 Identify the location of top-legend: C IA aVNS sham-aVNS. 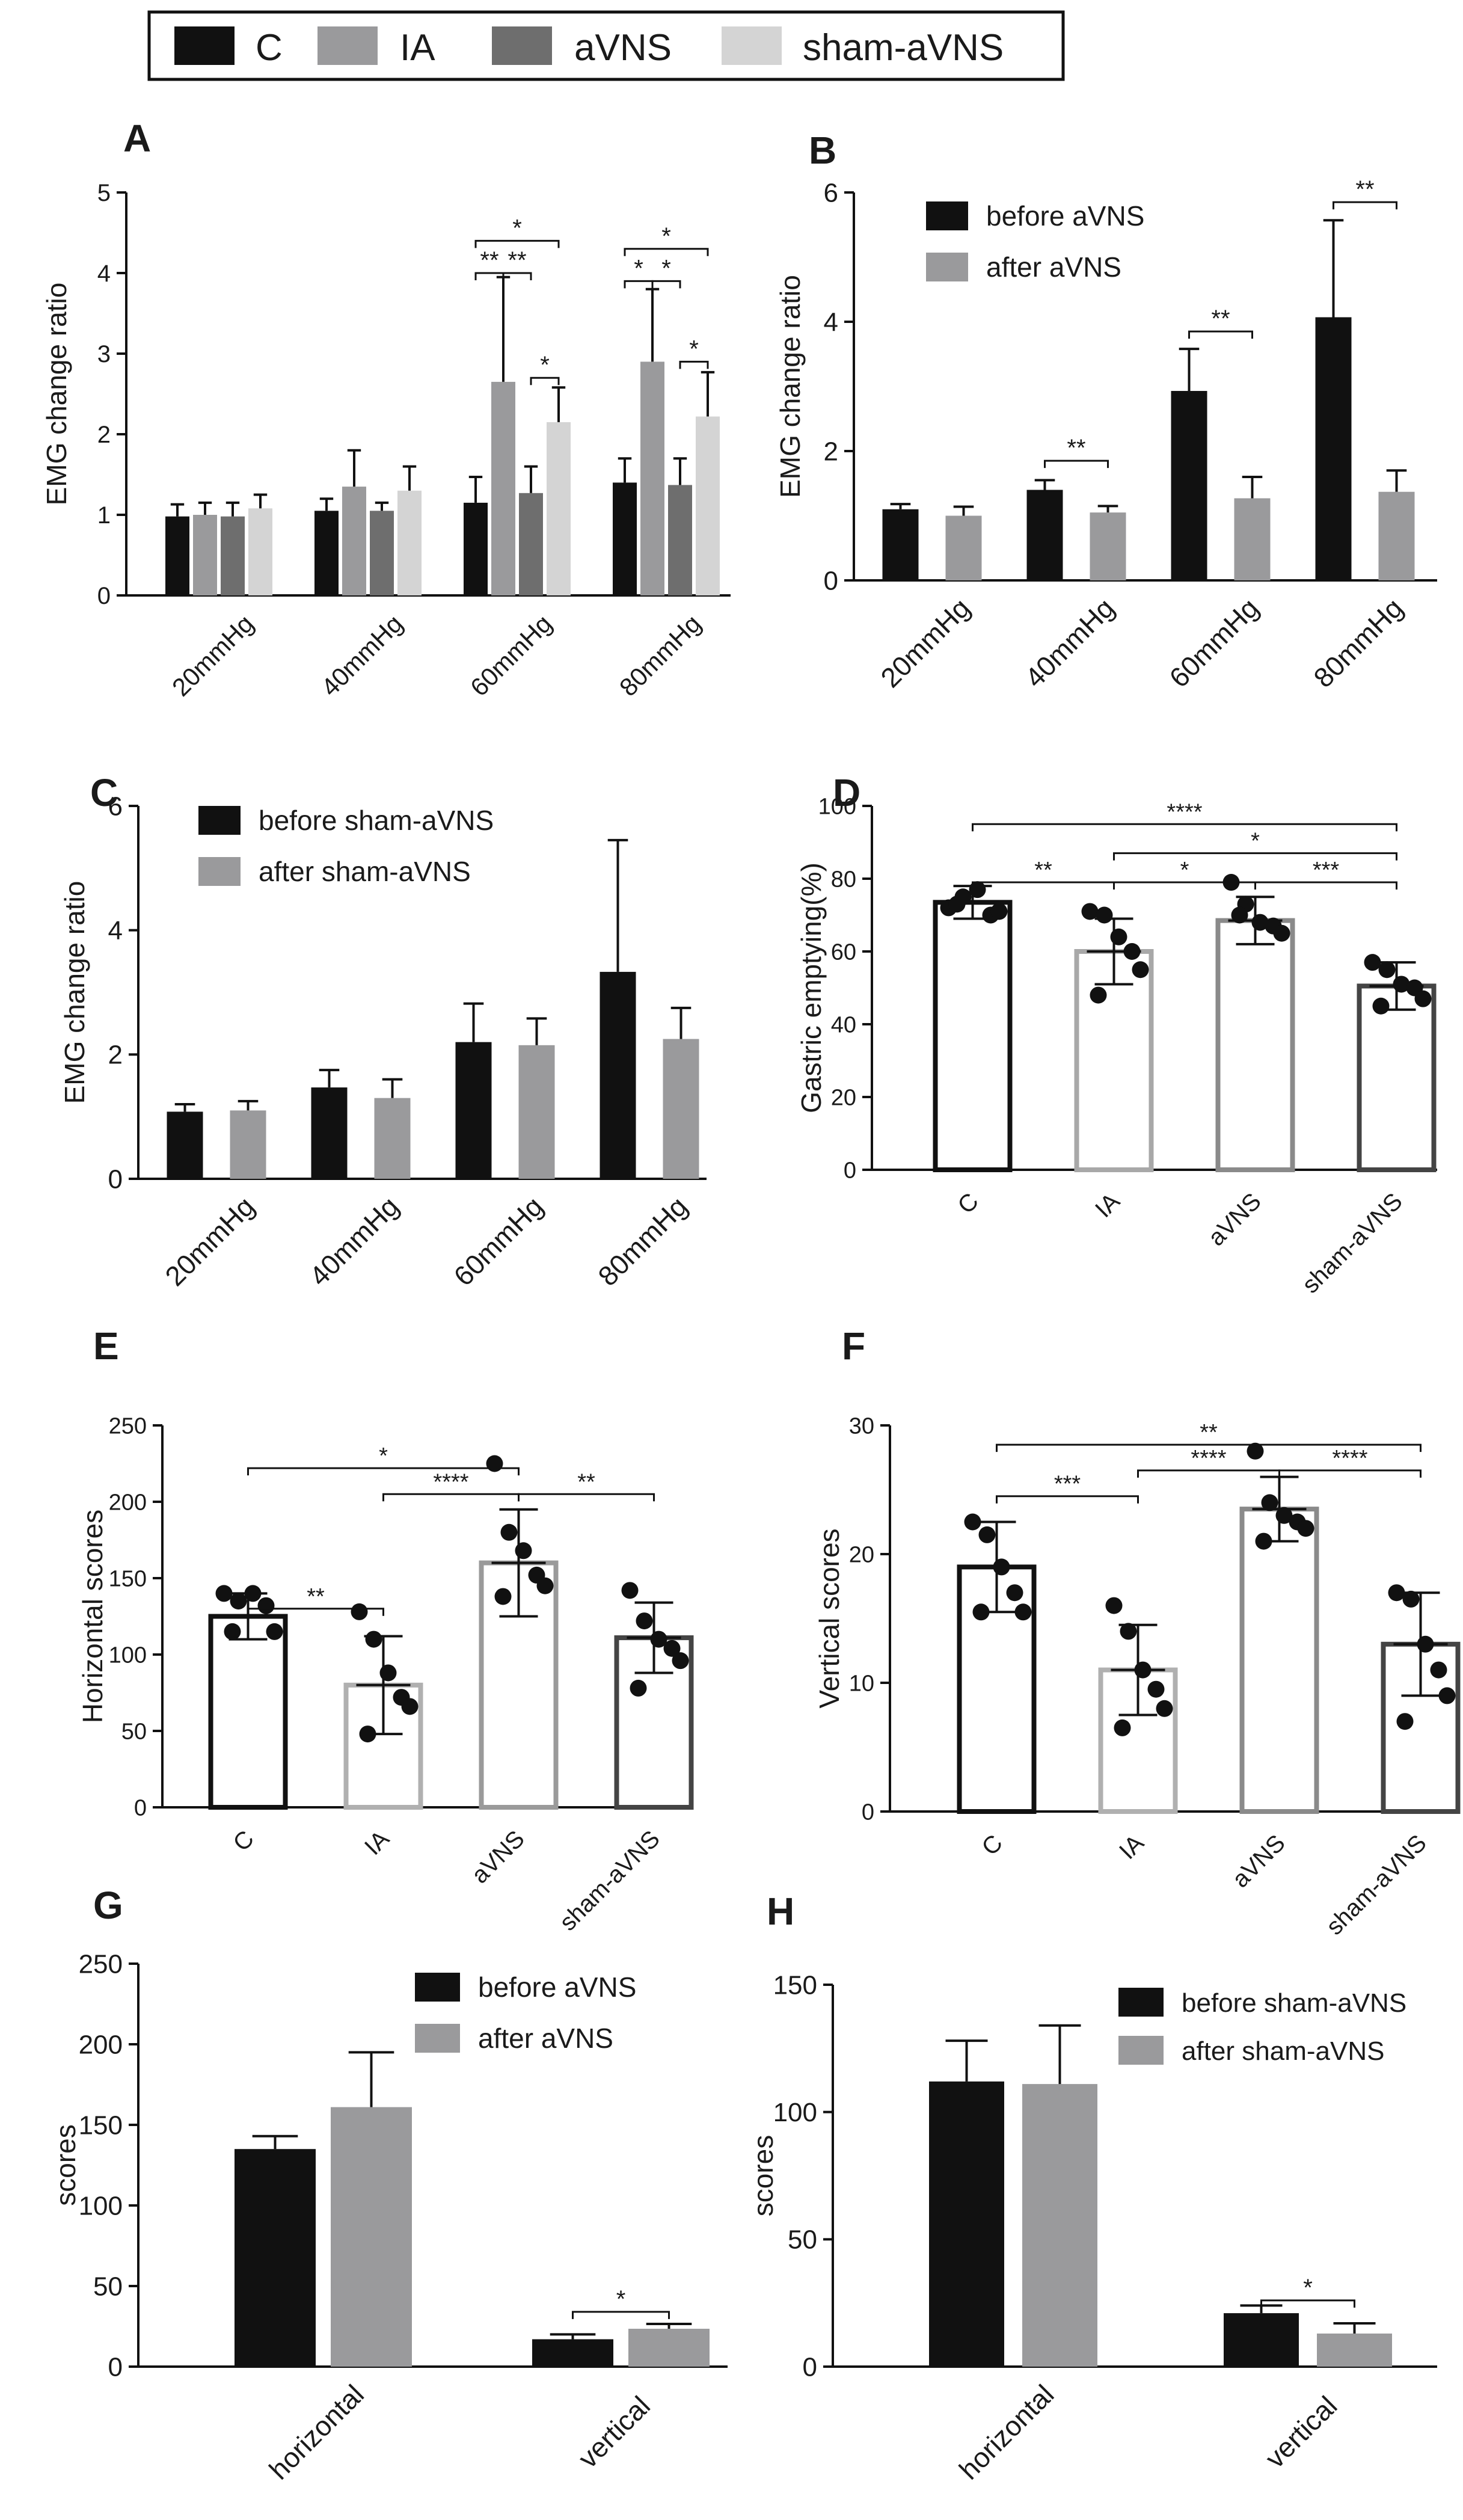
(606, 46).